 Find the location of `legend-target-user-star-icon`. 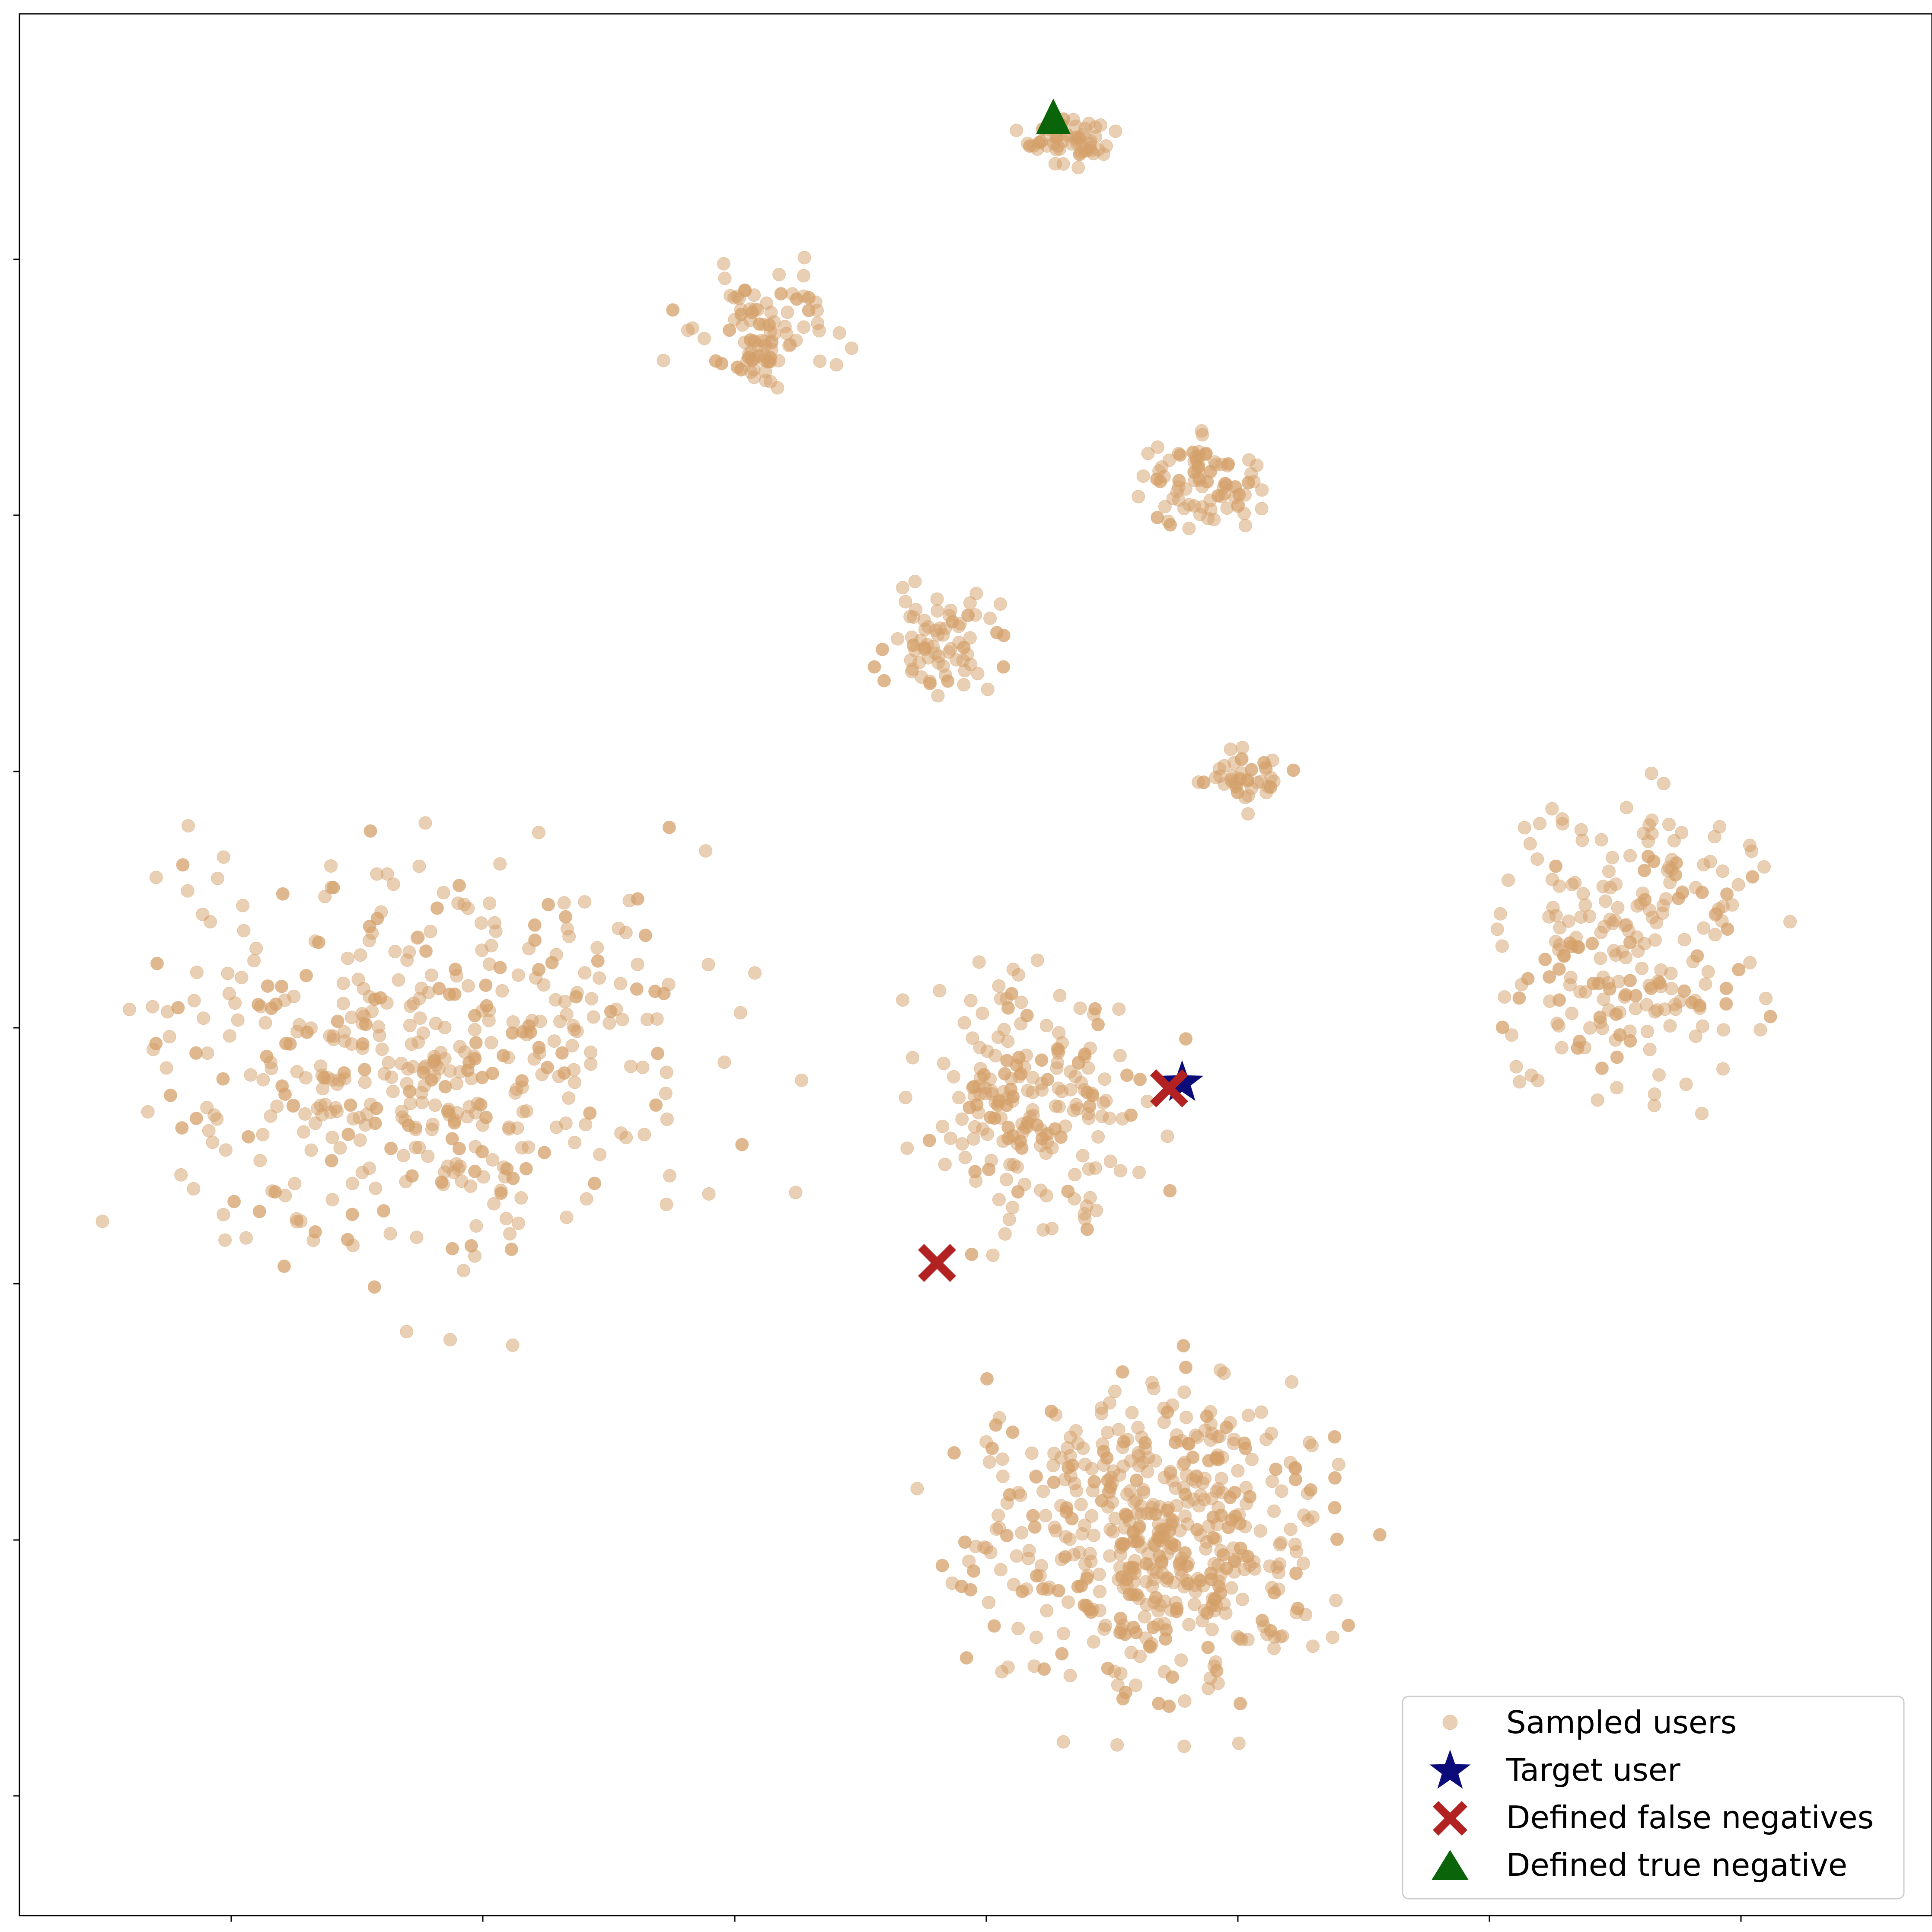

legend-target-user-star-icon is located at coordinates (1450, 1769).